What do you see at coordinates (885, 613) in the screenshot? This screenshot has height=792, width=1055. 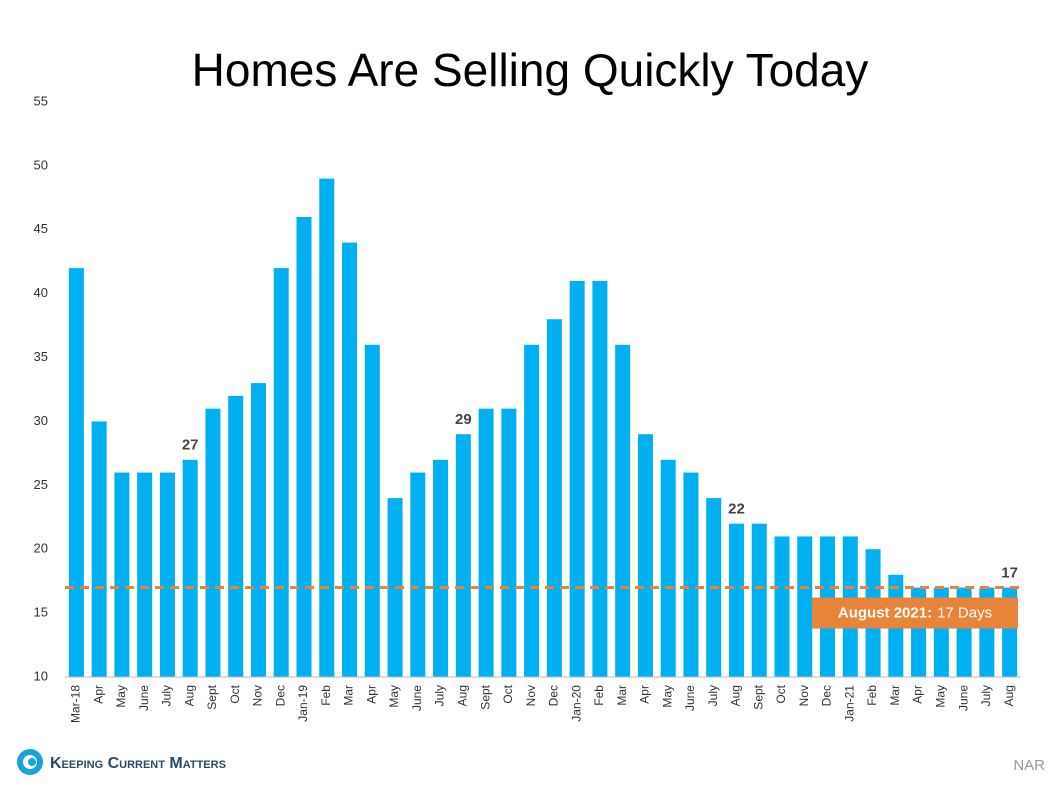 I see `annotation-label: August 2021:` at bounding box center [885, 613].